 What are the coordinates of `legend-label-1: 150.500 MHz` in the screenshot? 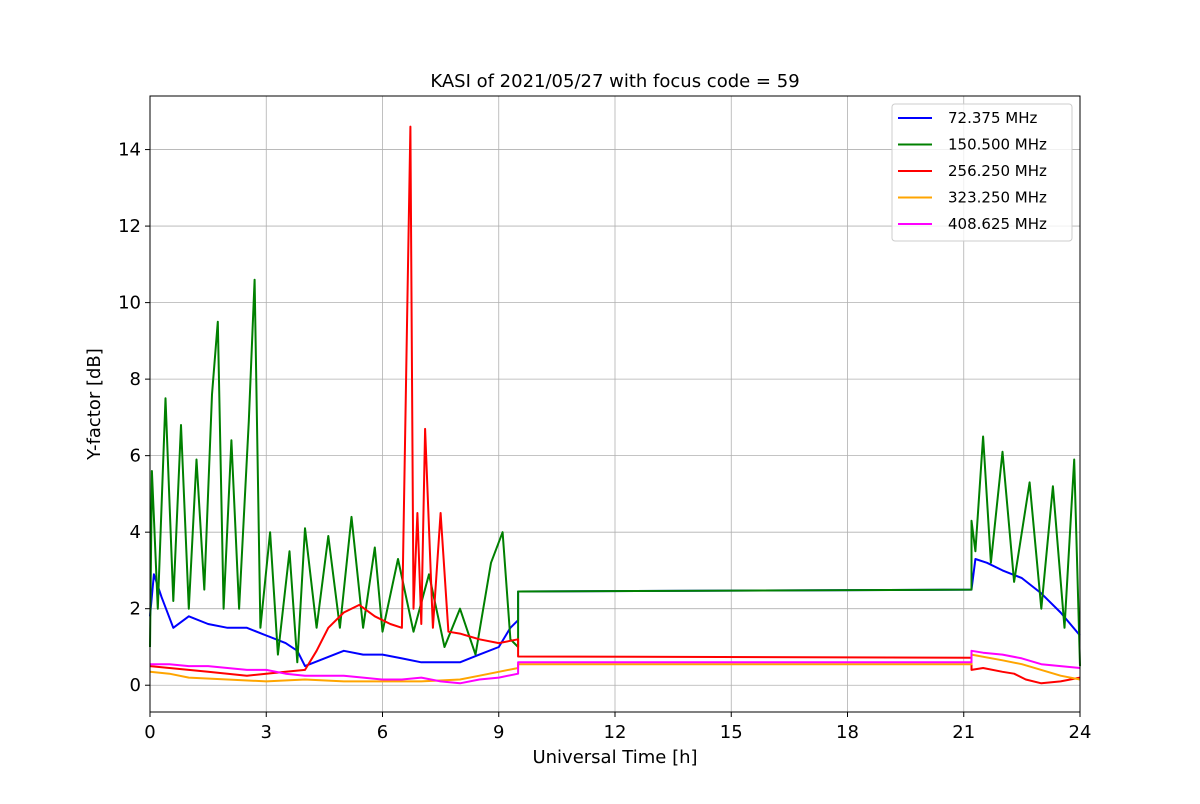 It's located at (997, 145).